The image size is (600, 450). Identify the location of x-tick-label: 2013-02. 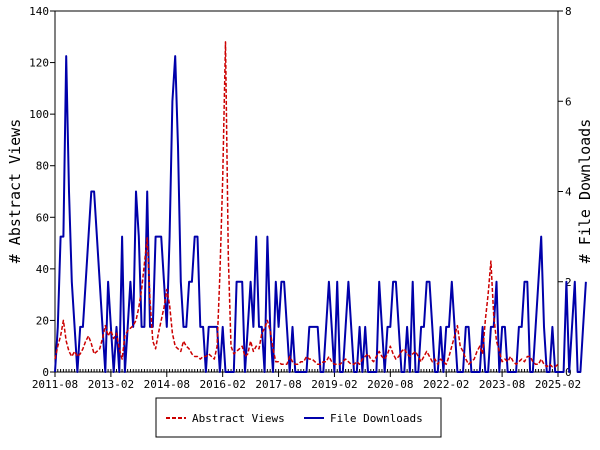
(111, 384).